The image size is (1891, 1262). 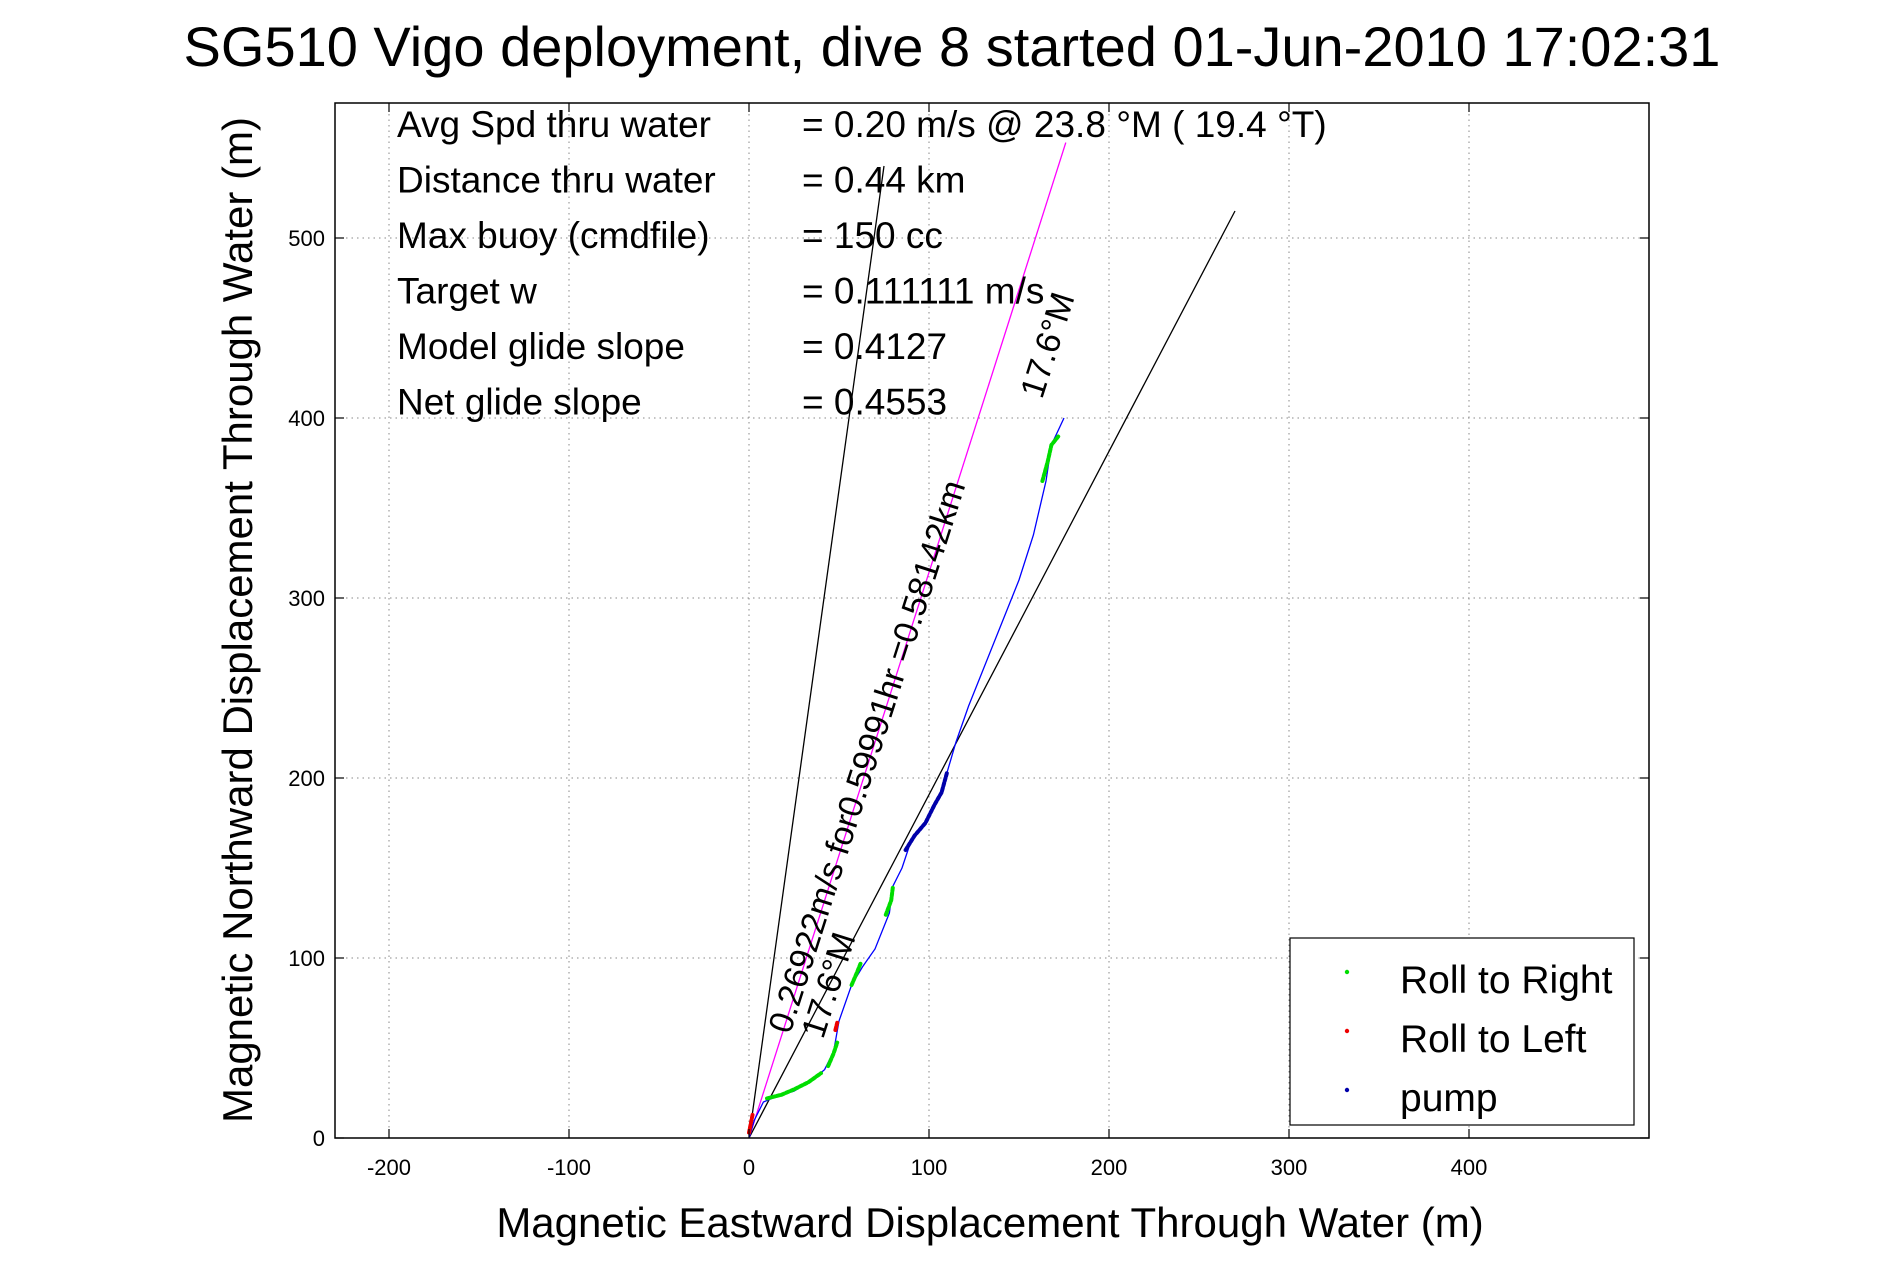 What do you see at coordinates (929, 1167) in the screenshot?
I see `x-tick-label: 100` at bounding box center [929, 1167].